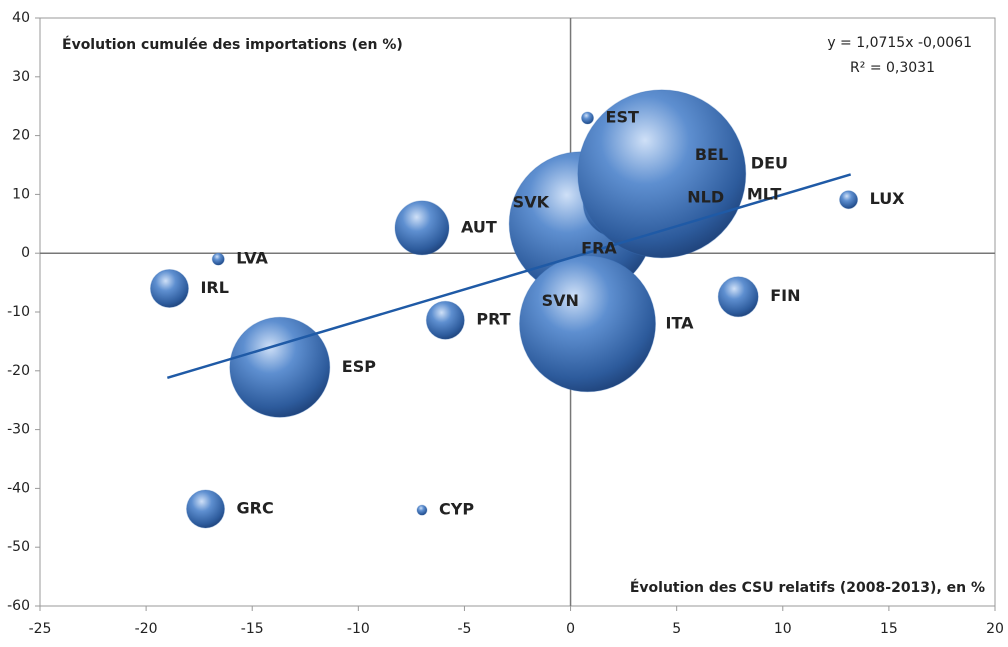 This screenshot has height=647, width=1008. What do you see at coordinates (456, 509) in the screenshot?
I see `bubble-label: CYP` at bounding box center [456, 509].